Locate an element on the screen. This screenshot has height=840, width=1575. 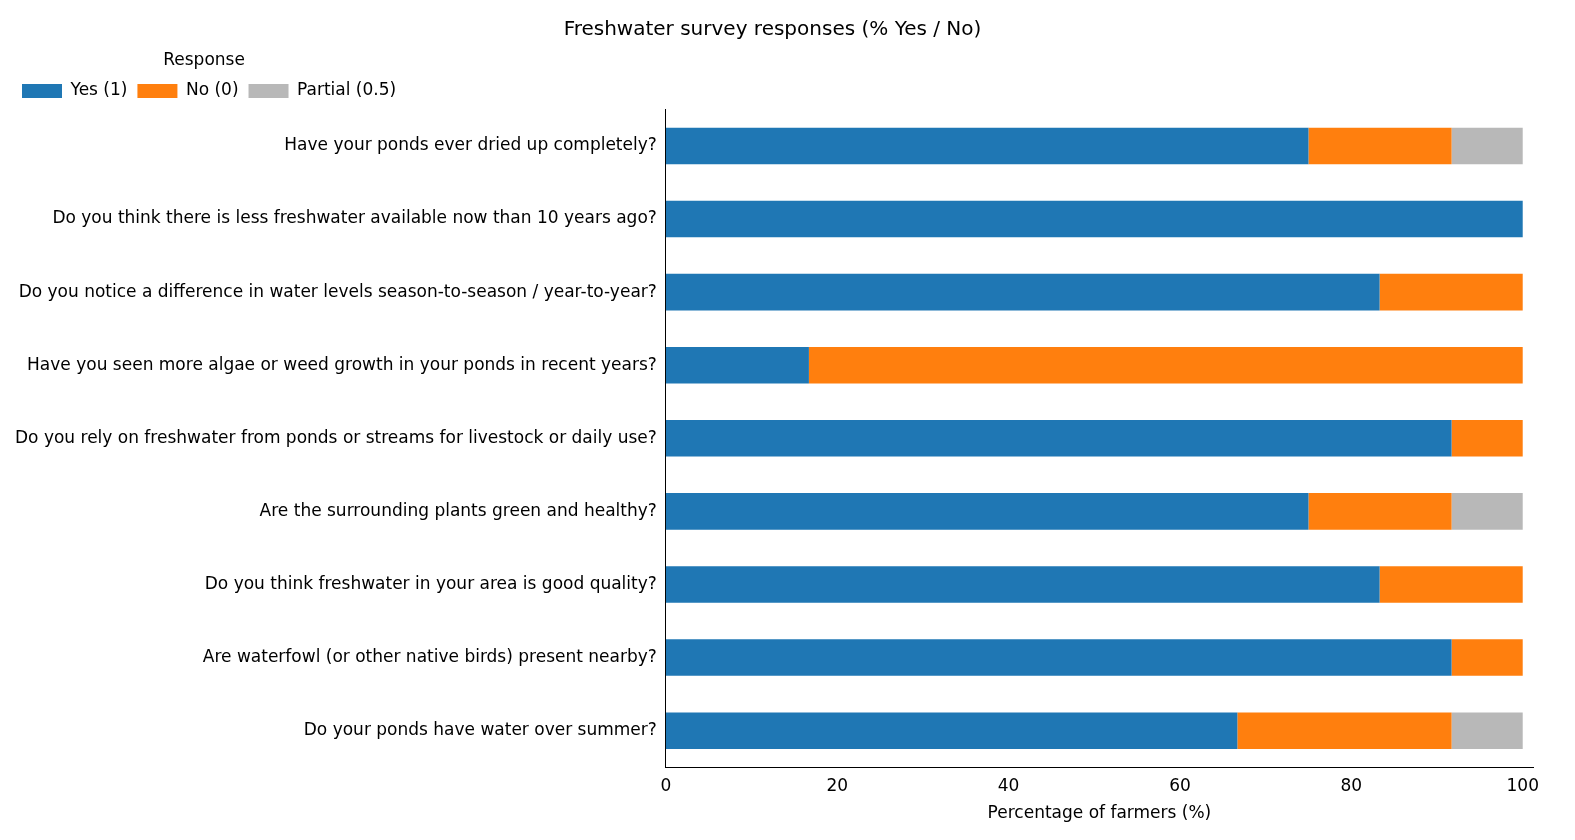
legend-title: Response is located at coordinates (204, 58).